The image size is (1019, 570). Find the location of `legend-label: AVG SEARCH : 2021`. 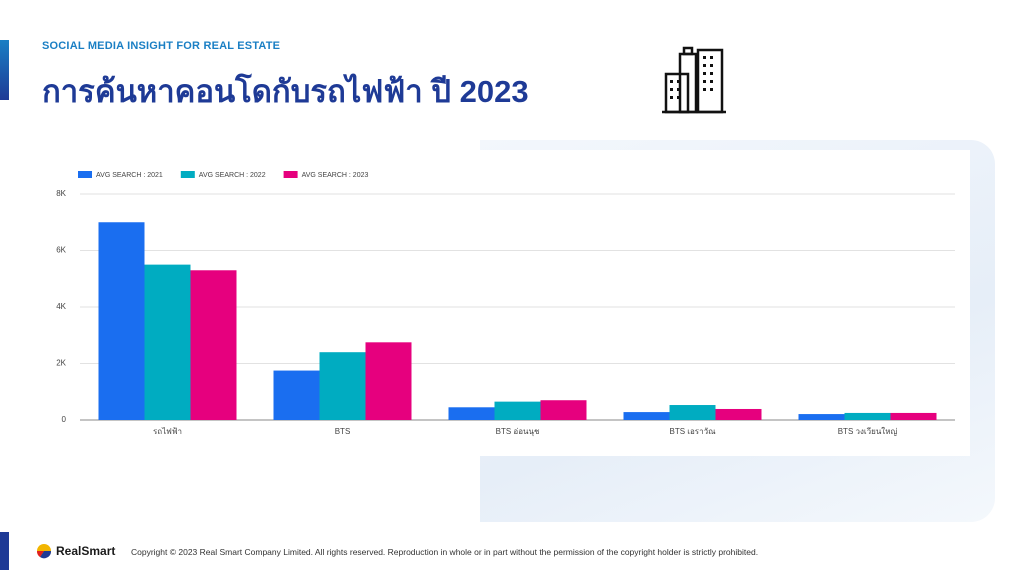

legend-label: AVG SEARCH : 2021 is located at coordinates (129, 175).